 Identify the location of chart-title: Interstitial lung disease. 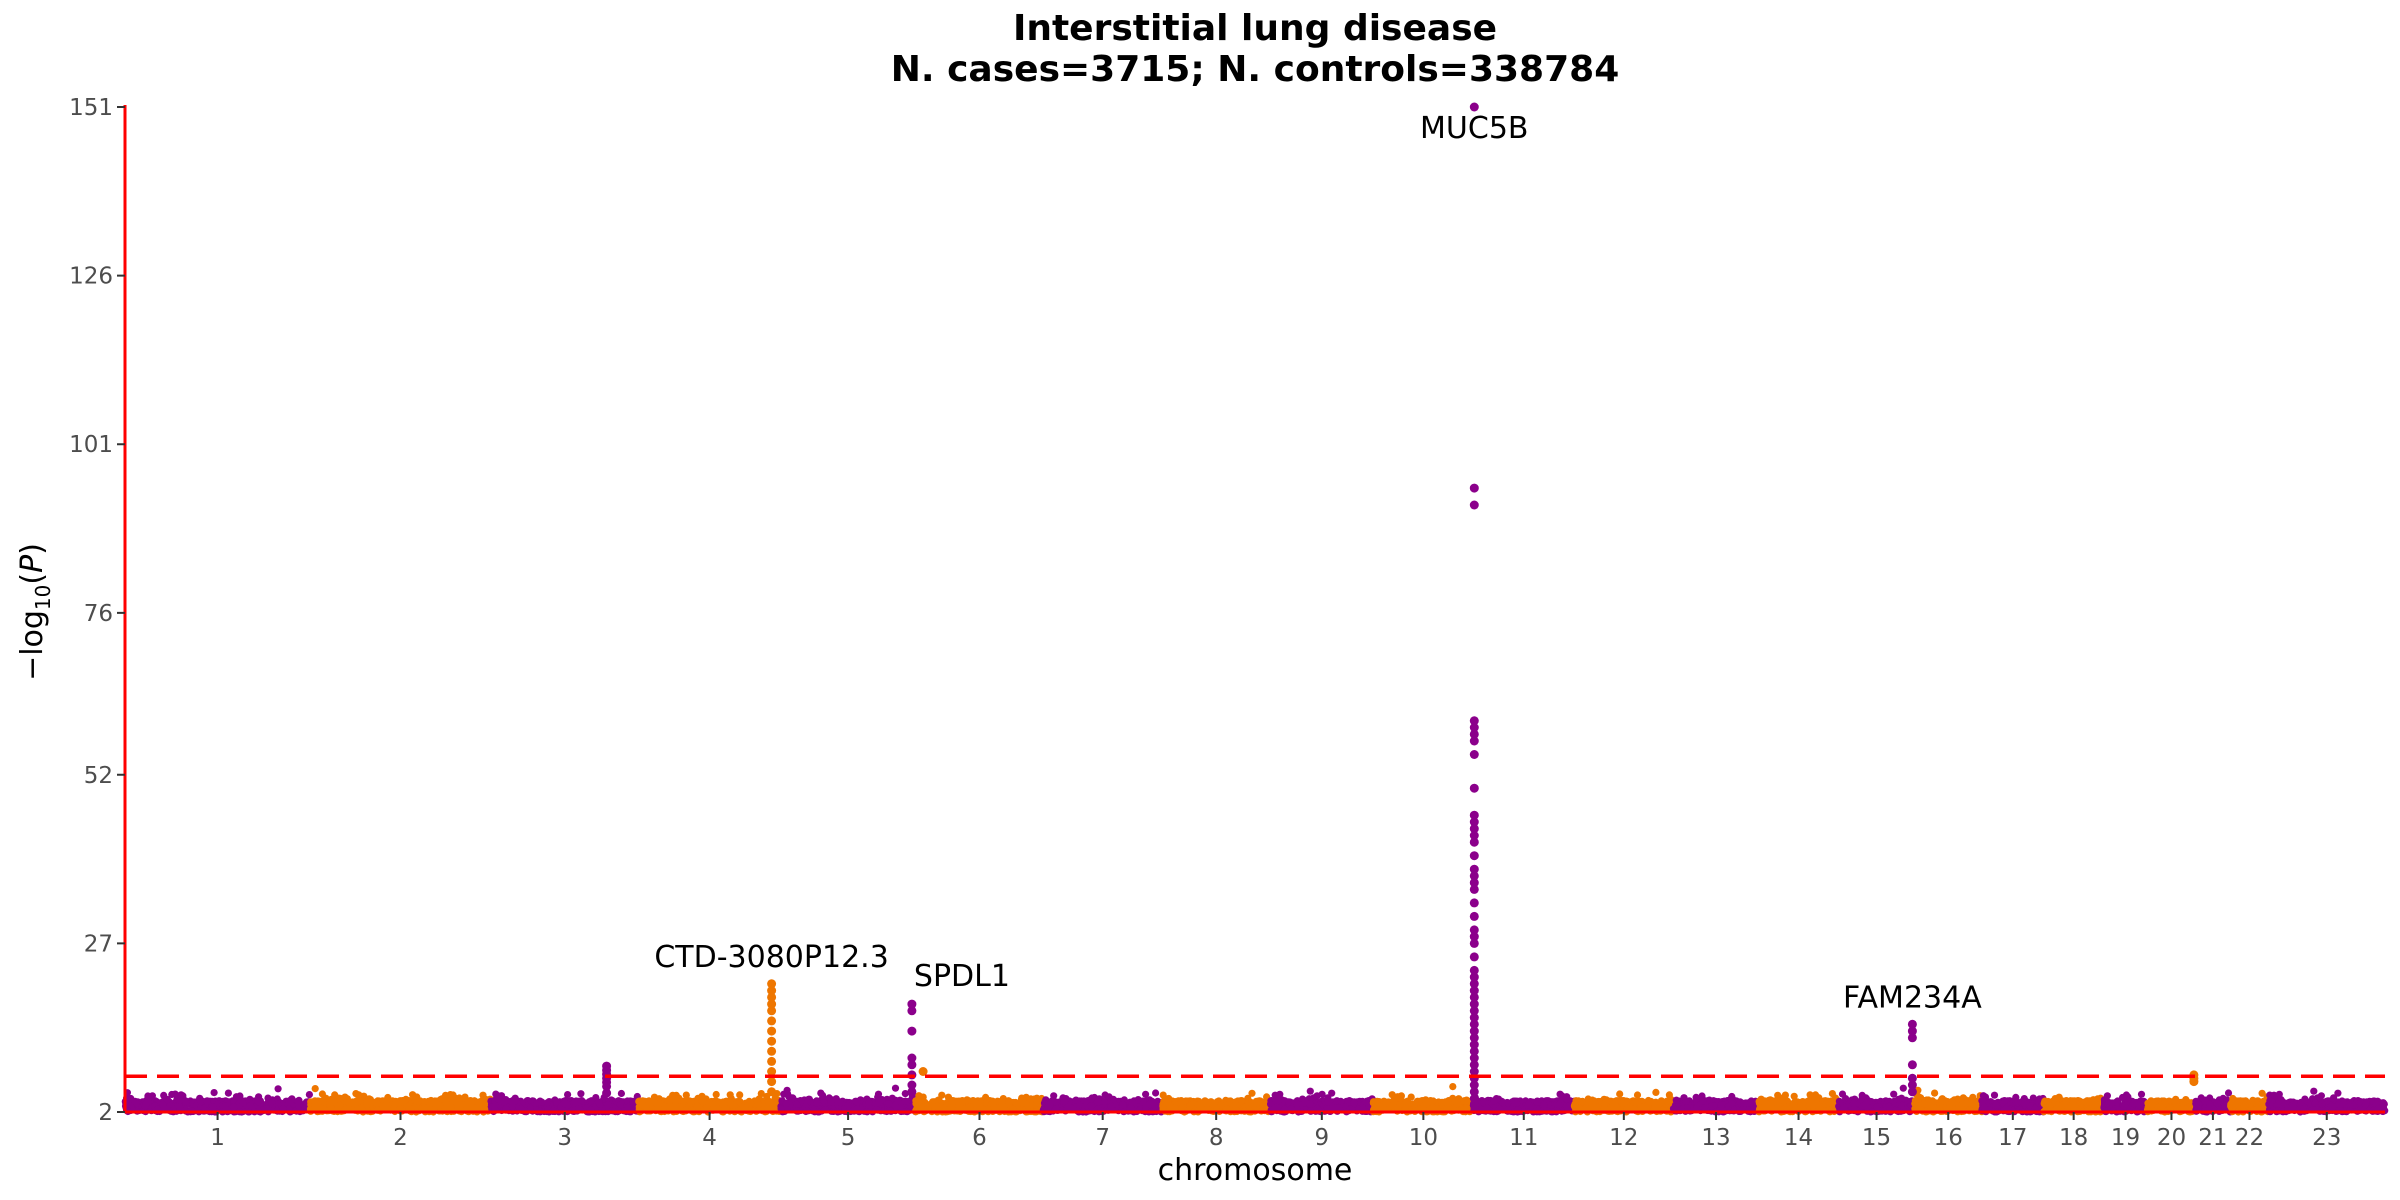
(1255, 28).